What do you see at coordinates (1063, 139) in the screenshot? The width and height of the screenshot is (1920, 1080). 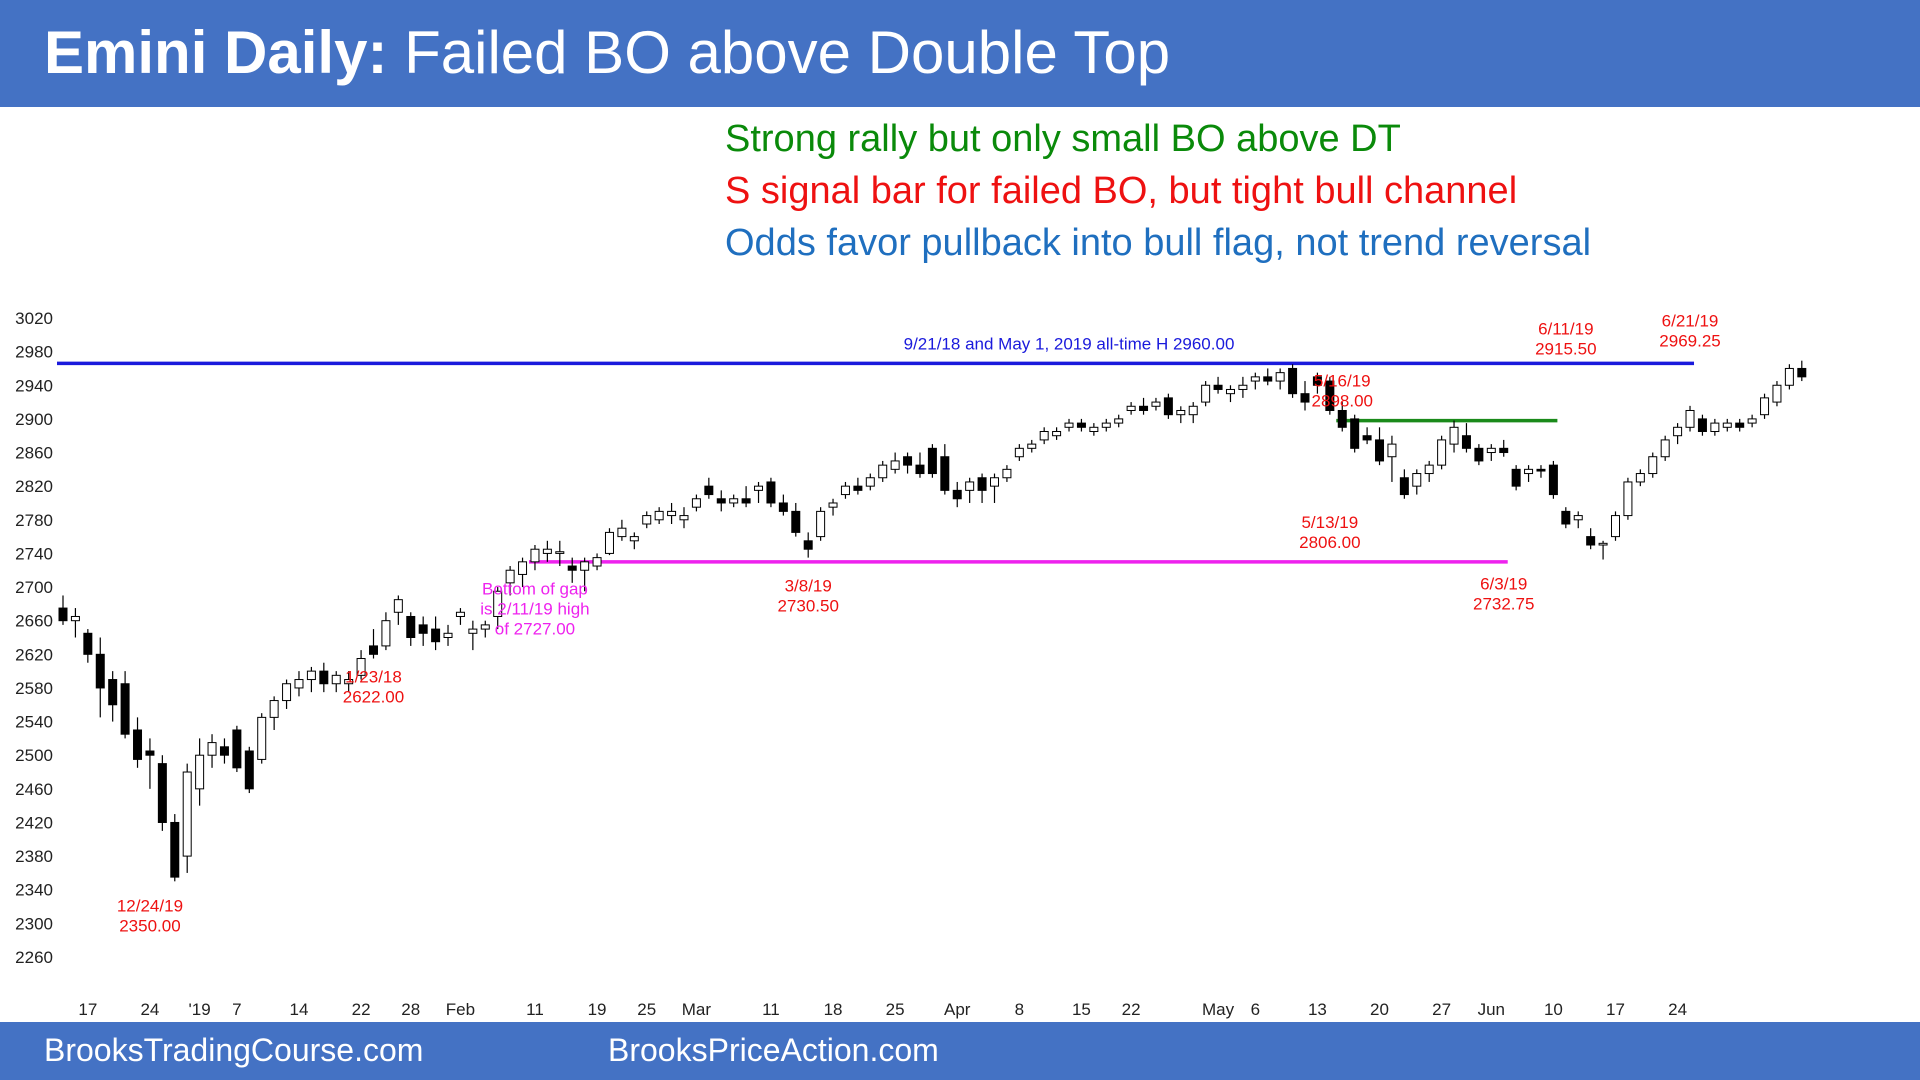 I see `note-line-1: Strong rally but only small BO above DT` at bounding box center [1063, 139].